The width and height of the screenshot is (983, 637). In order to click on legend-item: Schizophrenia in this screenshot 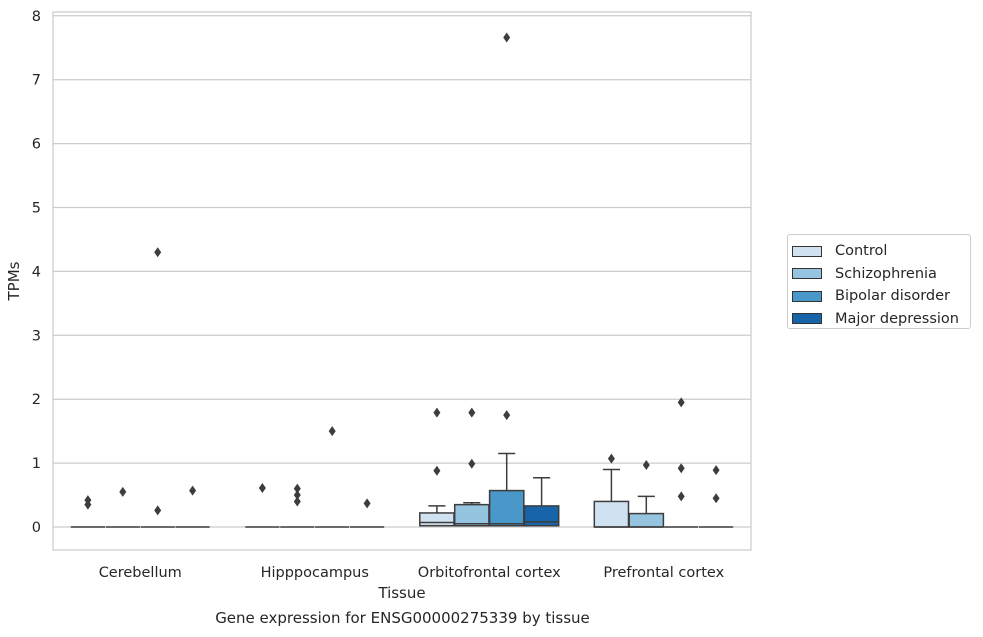, I will do `click(881, 274)`.